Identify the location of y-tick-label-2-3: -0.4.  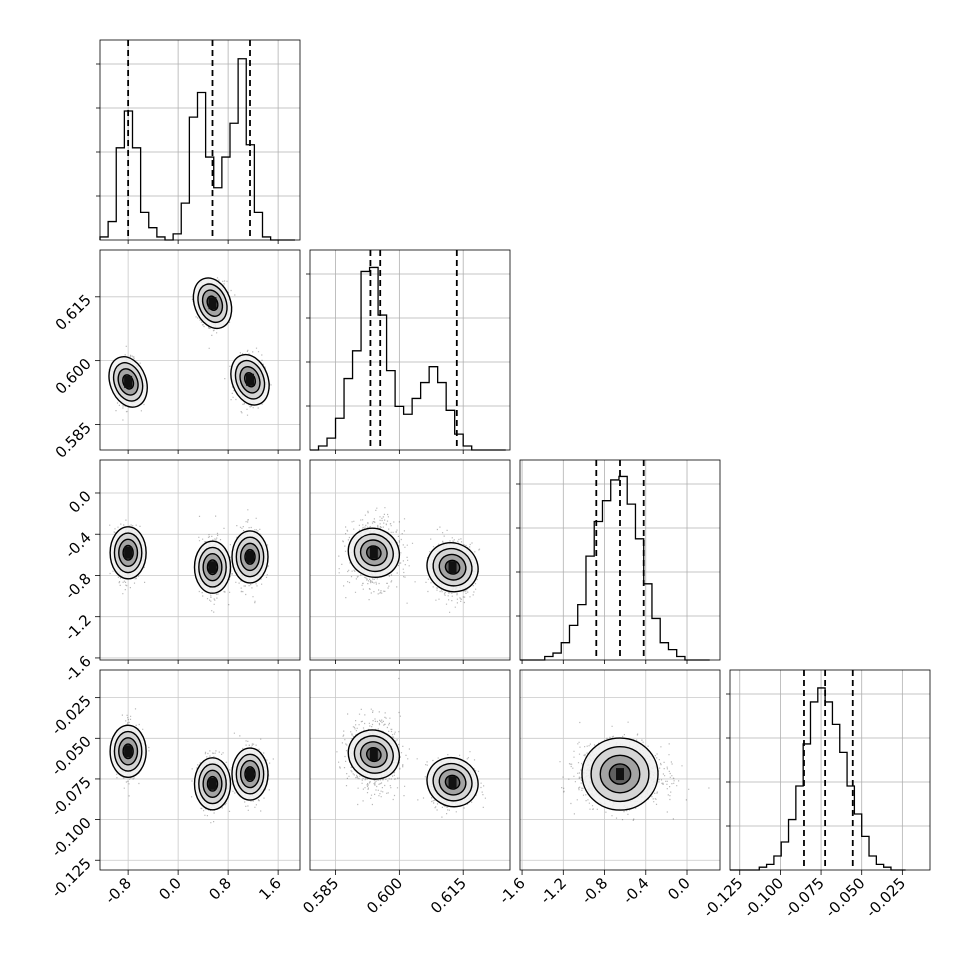
(77, 544).